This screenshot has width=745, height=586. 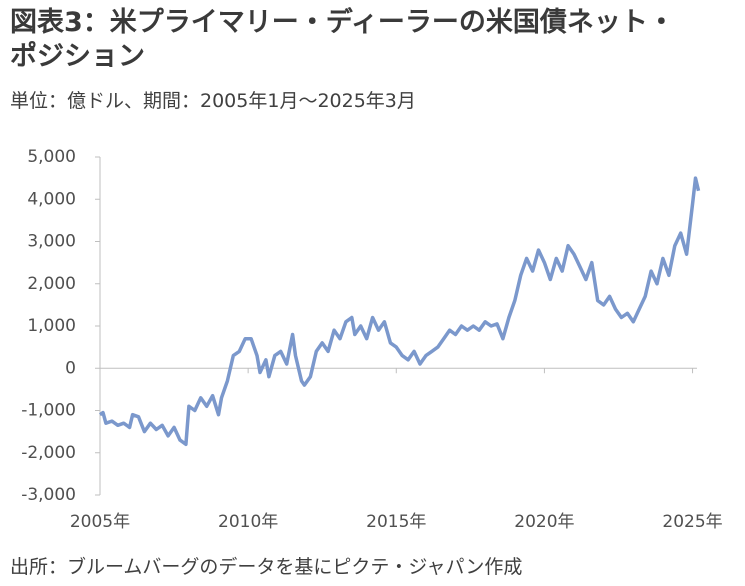 I want to click on x-tick-label: 2005年, so click(x=100, y=522).